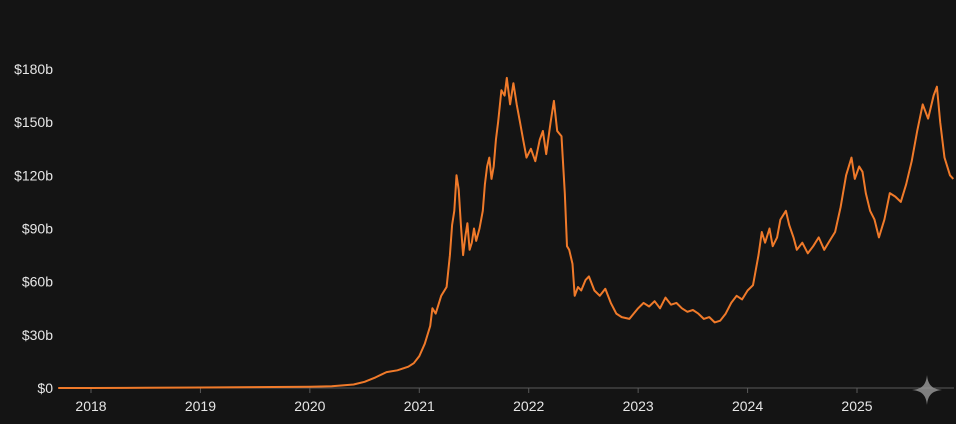  I want to click on x-axis: 2018 2019 2020 2021 2022 2023 2024 2025, so click(474, 401).